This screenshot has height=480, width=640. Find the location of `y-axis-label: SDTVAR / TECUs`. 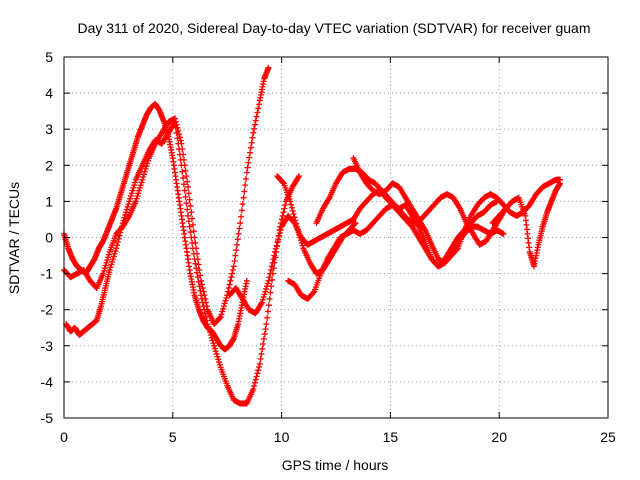

y-axis-label: SDTVAR / TECUs is located at coordinates (14, 238).